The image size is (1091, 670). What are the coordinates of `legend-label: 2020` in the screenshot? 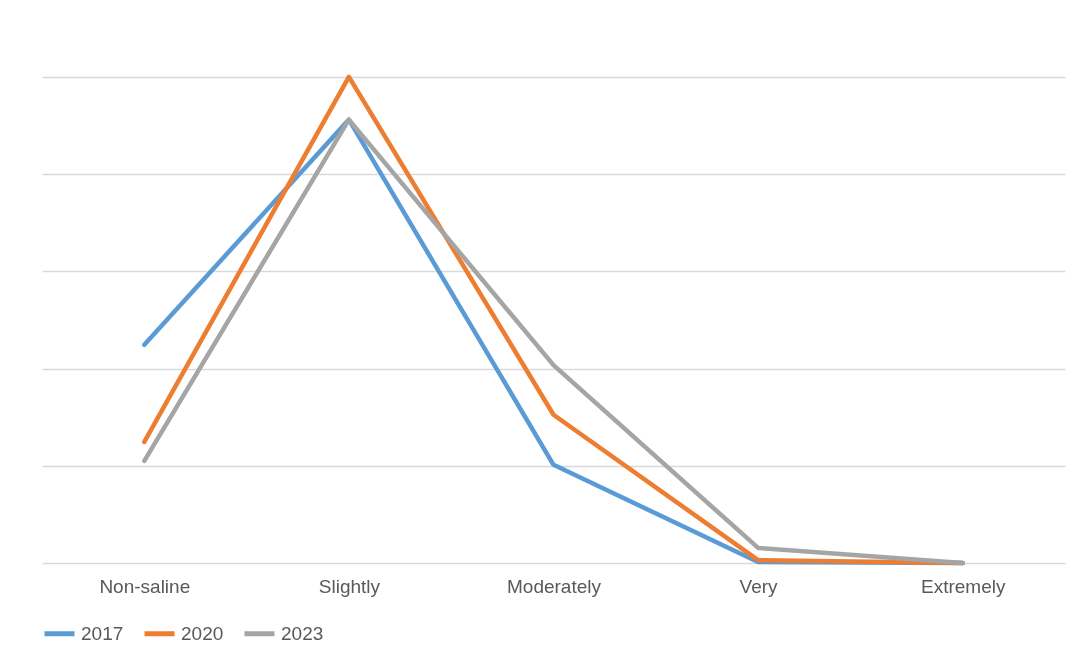 It's located at (202, 633).